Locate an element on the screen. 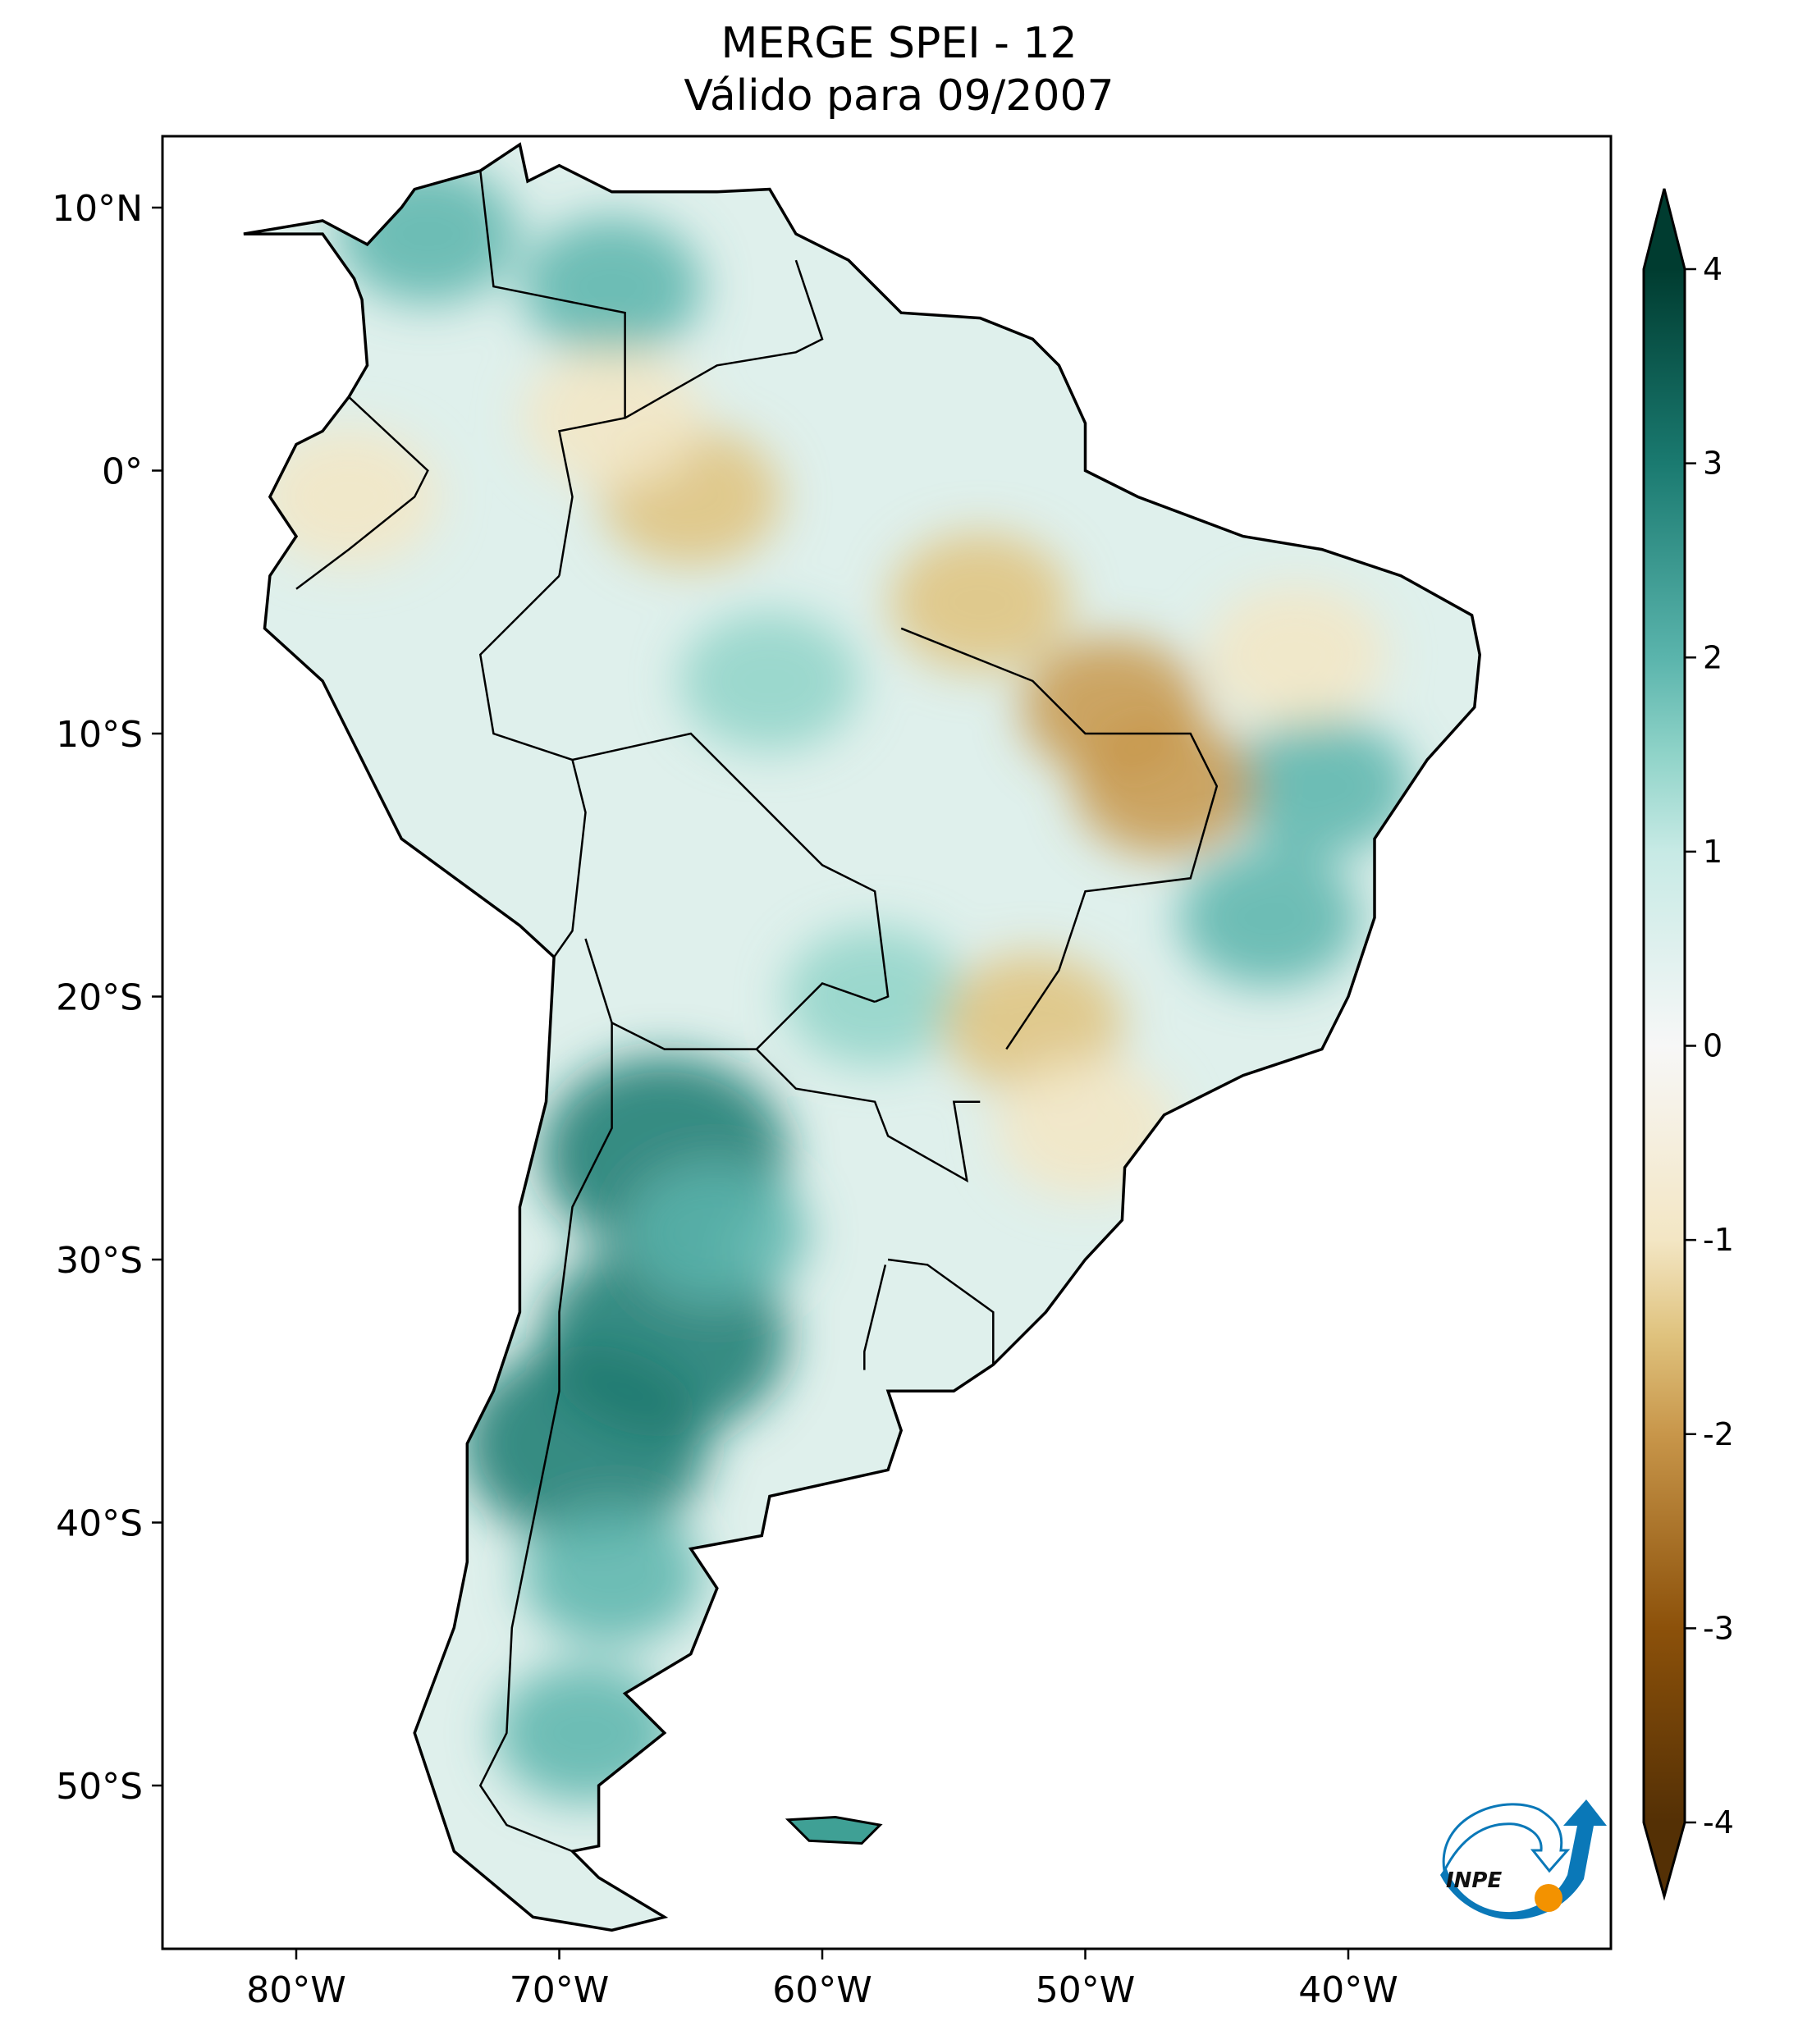  y-tick-label: 50°S is located at coordinates (99, 1787).